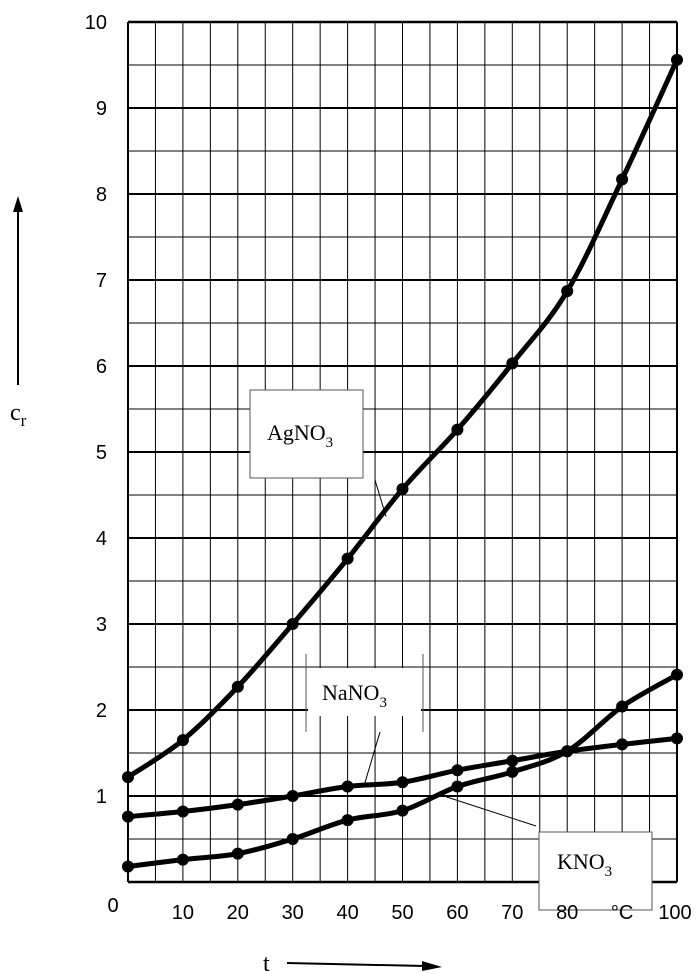 The width and height of the screenshot is (699, 974). What do you see at coordinates (18, 415) in the screenshot?
I see `y-axis-title: cr` at bounding box center [18, 415].